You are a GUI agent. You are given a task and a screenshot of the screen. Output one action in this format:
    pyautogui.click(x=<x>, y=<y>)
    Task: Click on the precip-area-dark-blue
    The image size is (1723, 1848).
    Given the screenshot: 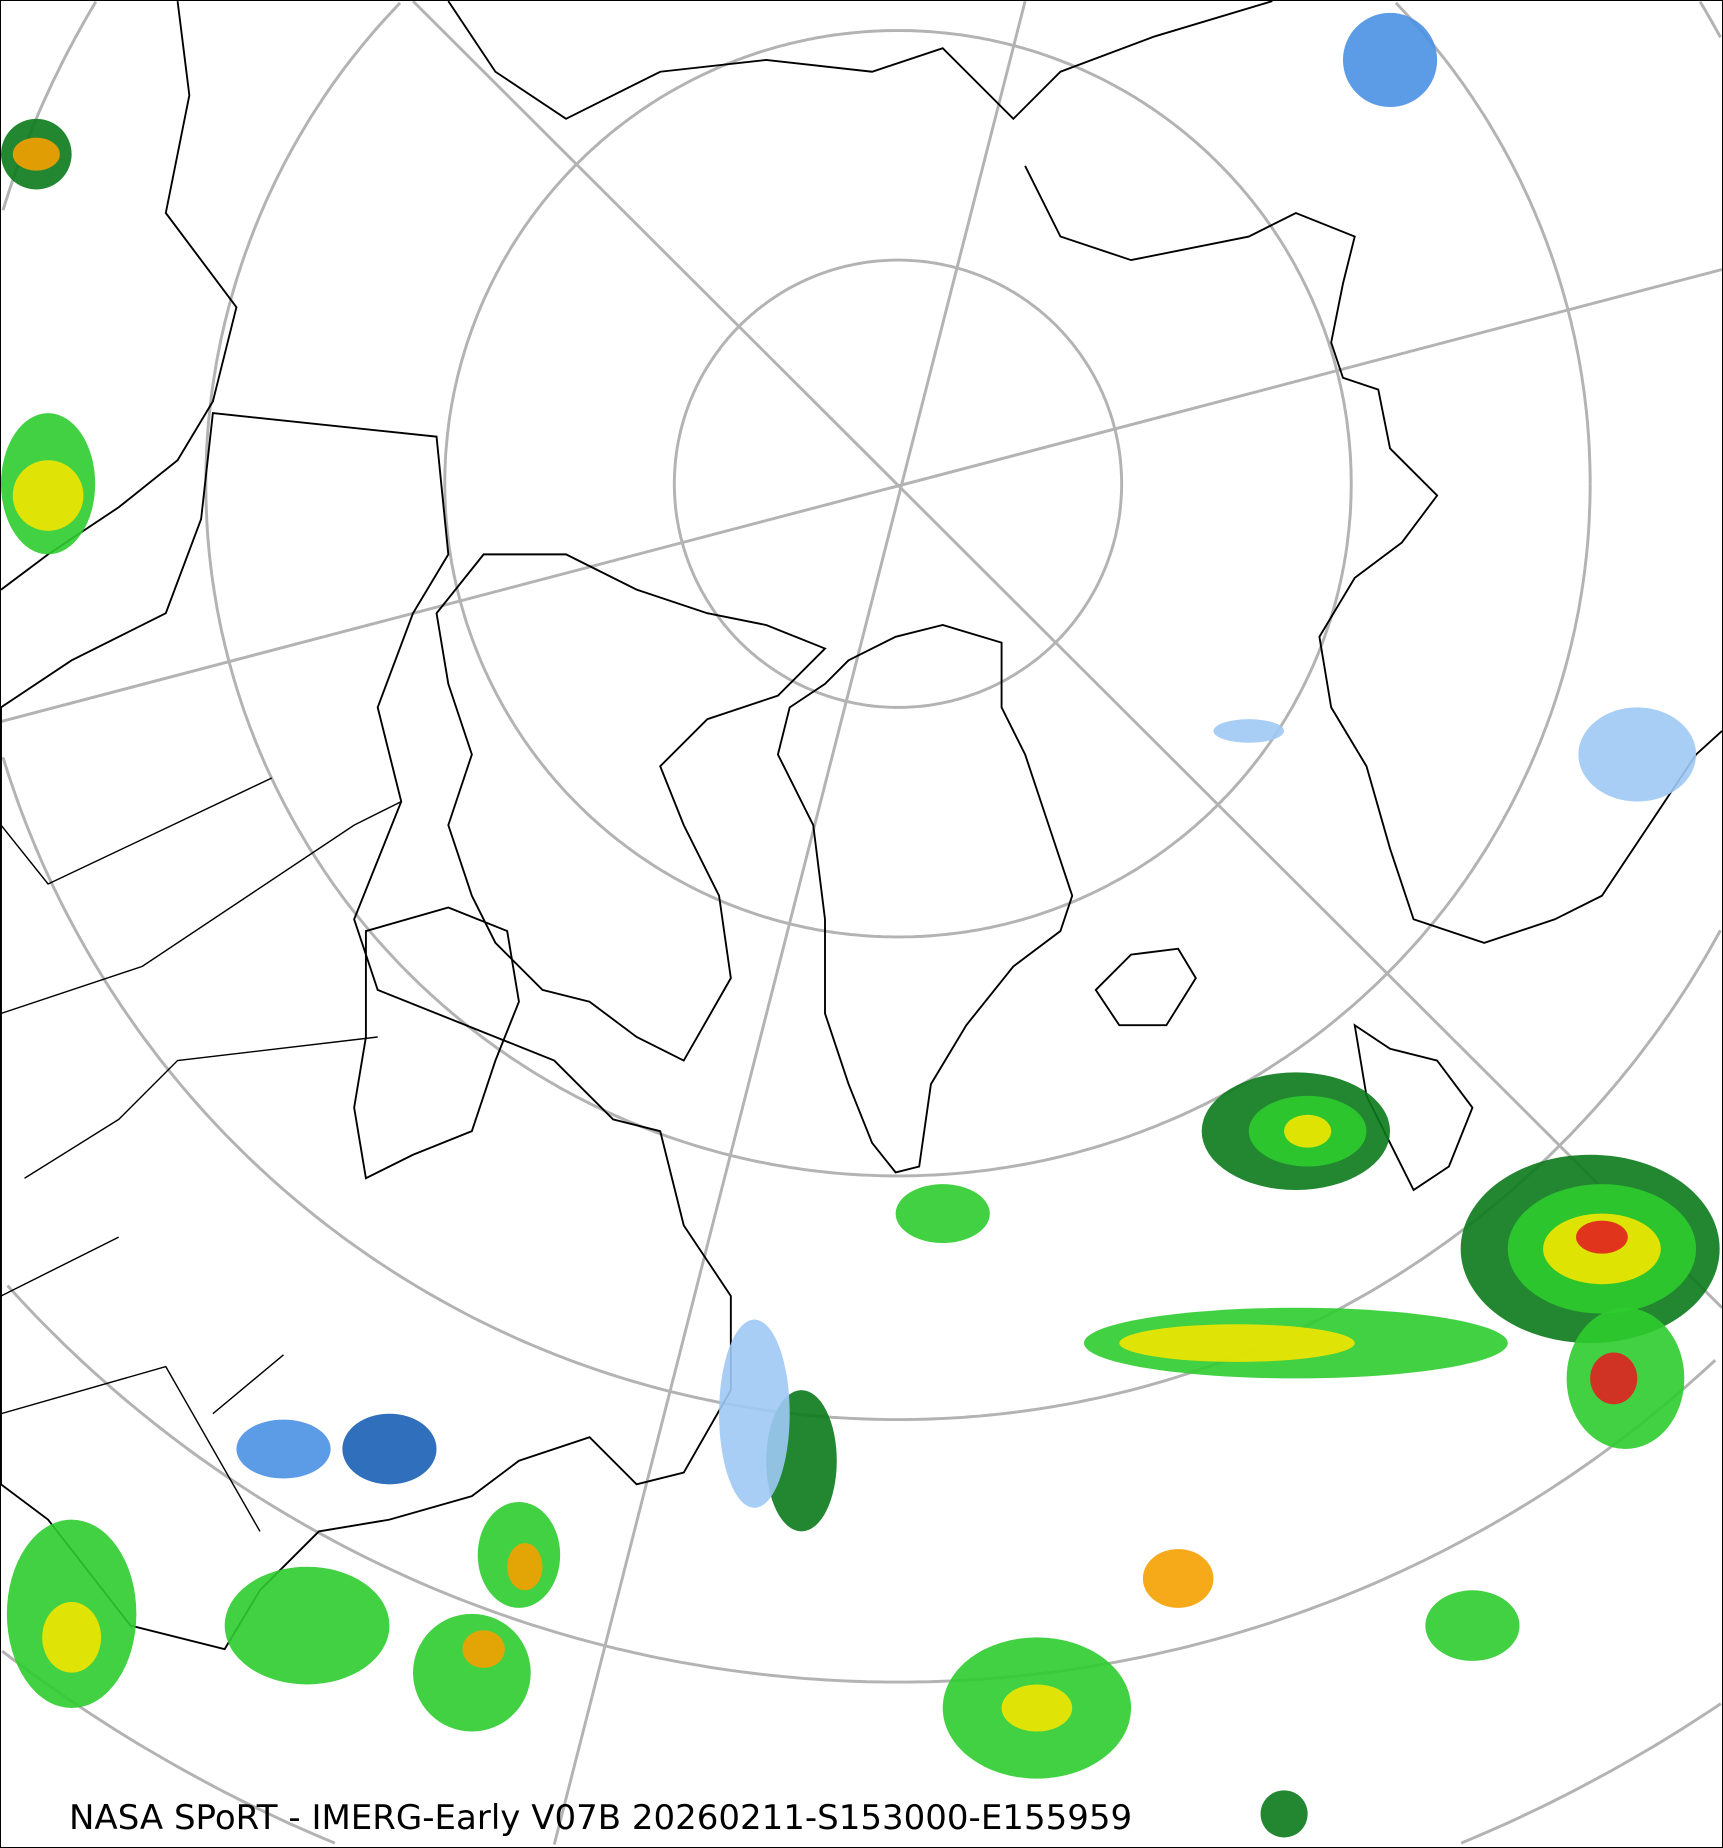 What is the action you would take?
    pyautogui.click(x=389, y=1449)
    